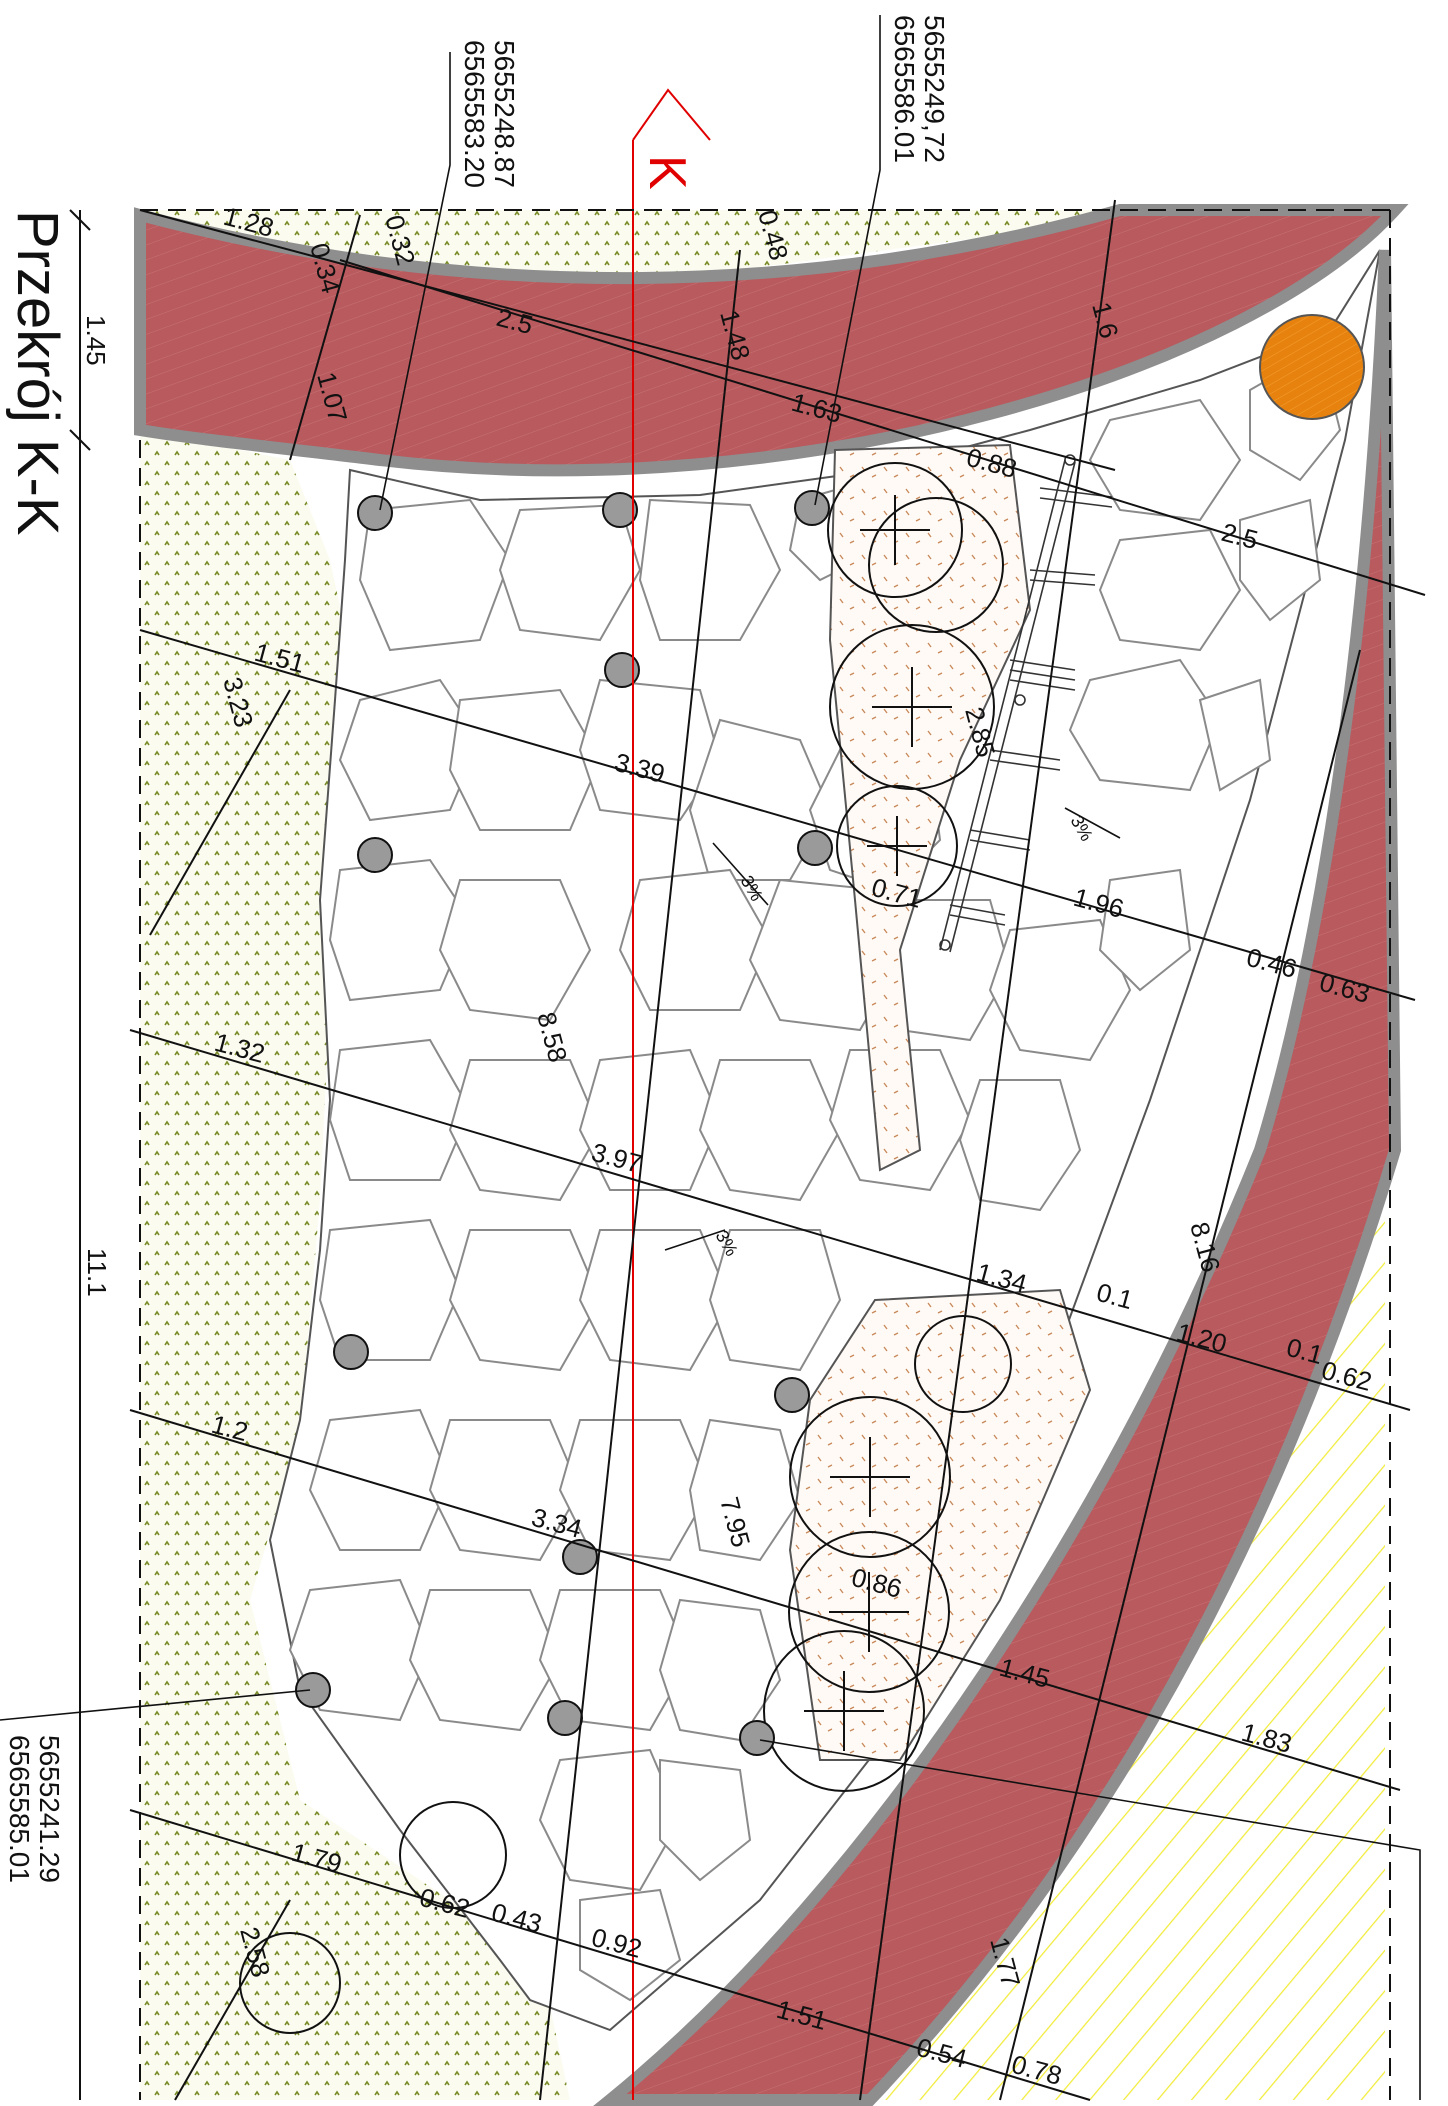  I want to click on coord-3-x: 5655241.29, so click(49, 1809).